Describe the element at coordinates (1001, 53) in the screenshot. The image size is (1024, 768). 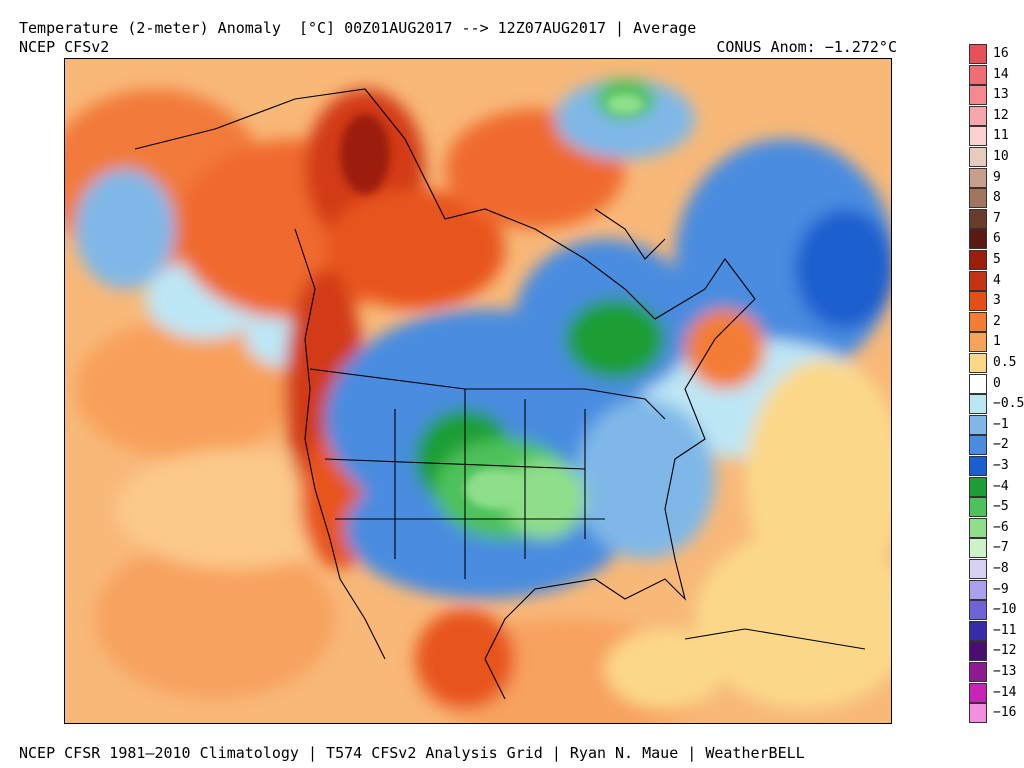
I see `legend-label: 16` at that location.